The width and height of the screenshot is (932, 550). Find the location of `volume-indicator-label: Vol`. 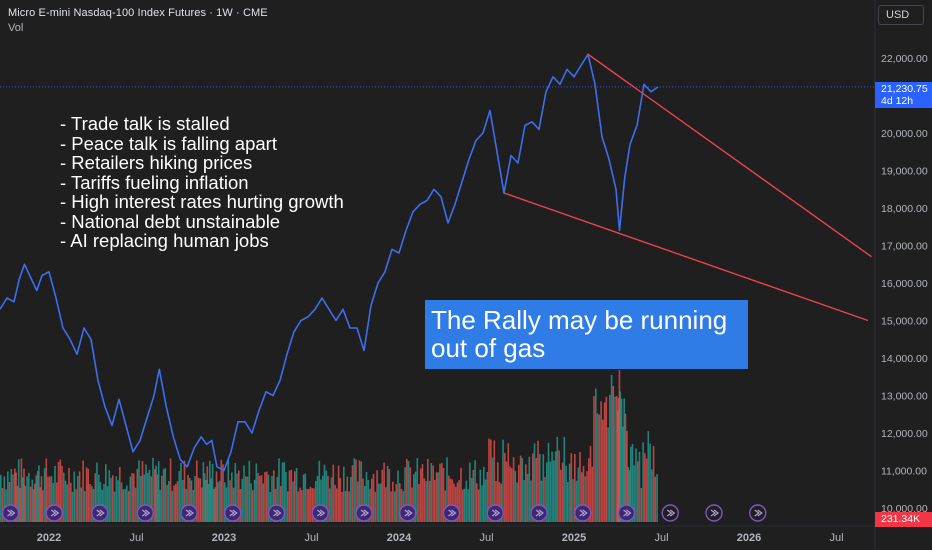

volume-indicator-label: Vol is located at coordinates (16, 28).